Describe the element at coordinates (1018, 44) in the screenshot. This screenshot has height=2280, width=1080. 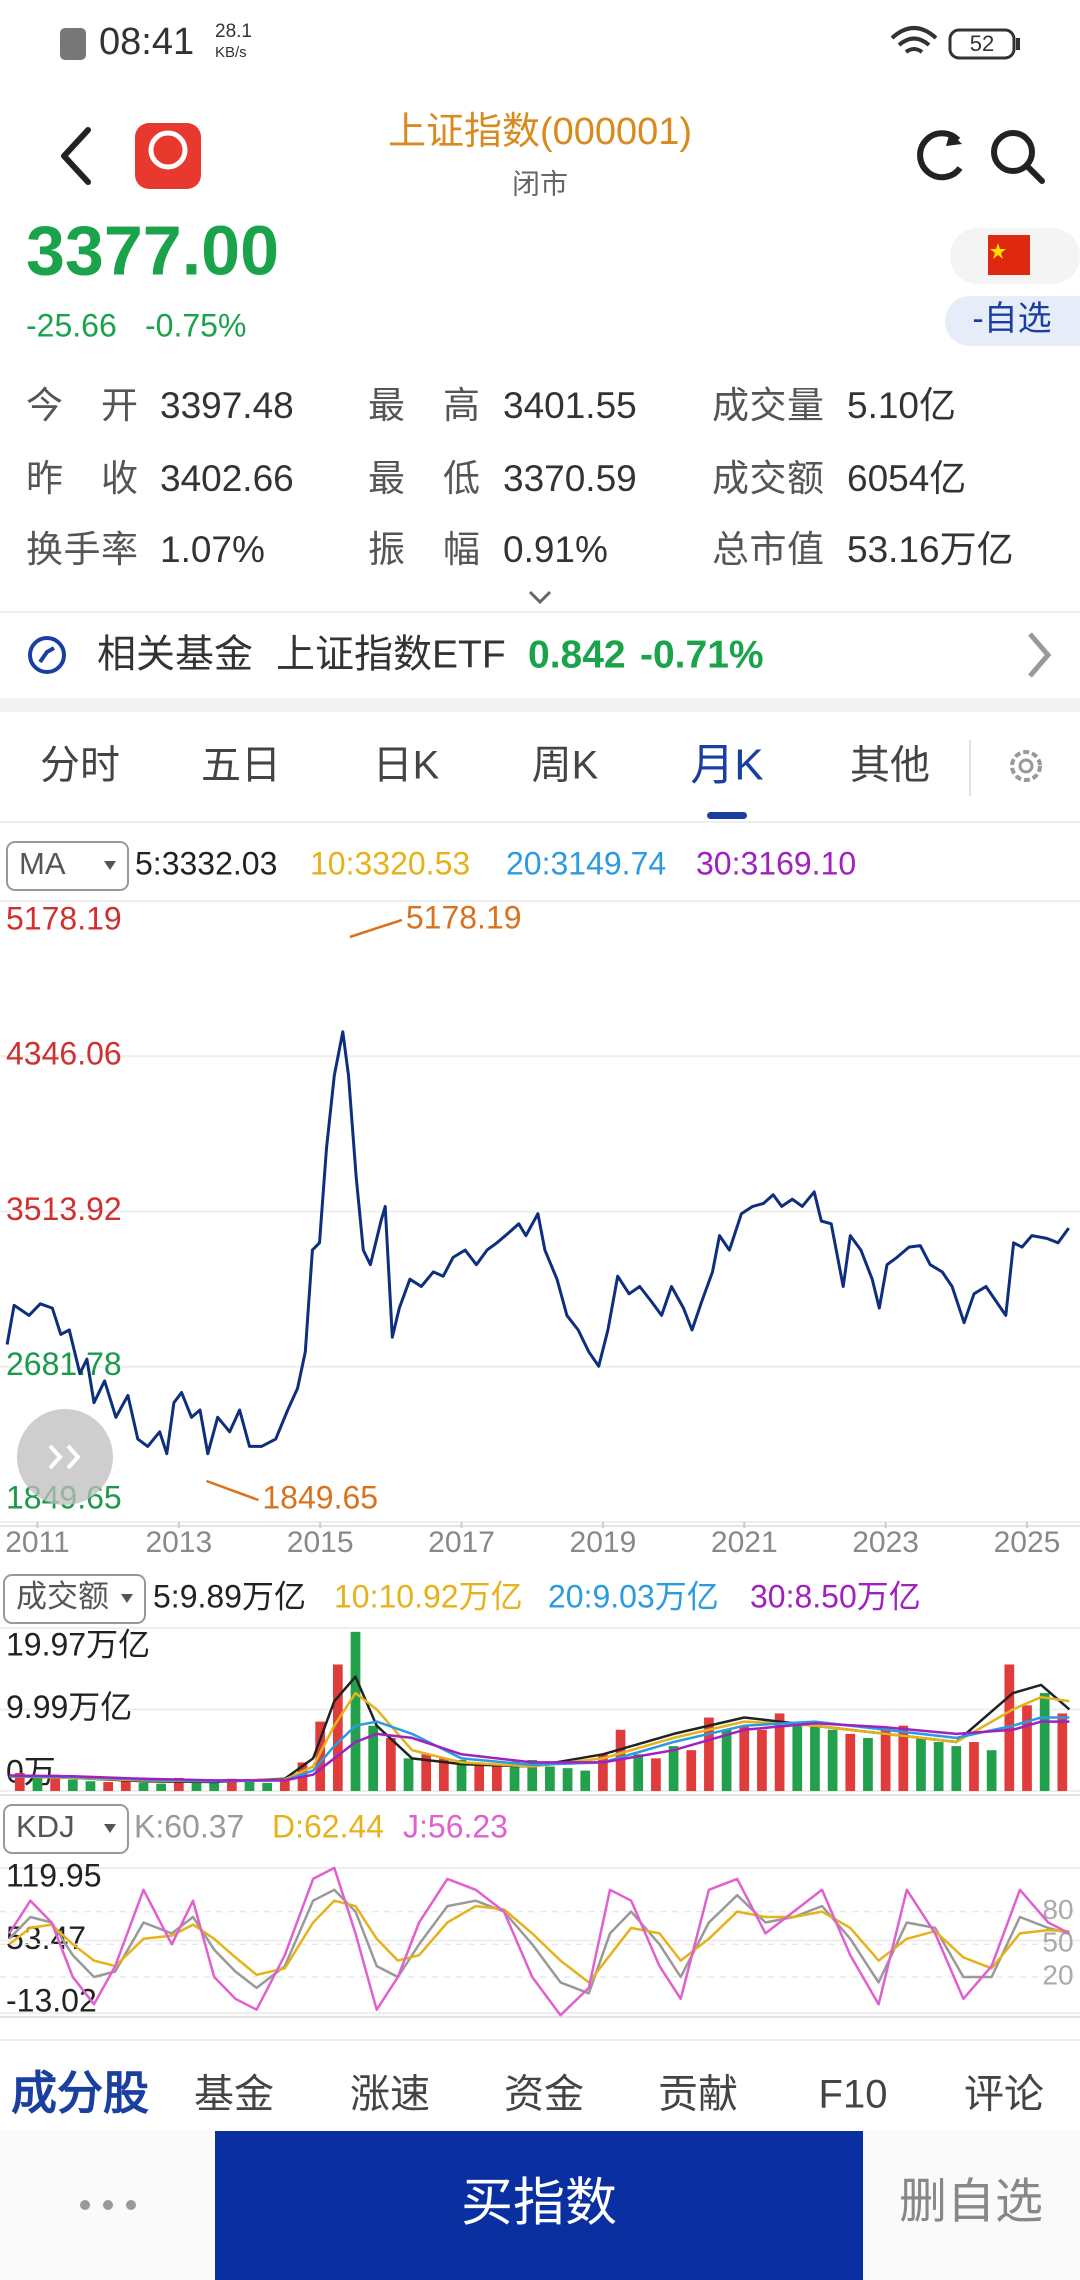
I see `battery-tip` at that location.